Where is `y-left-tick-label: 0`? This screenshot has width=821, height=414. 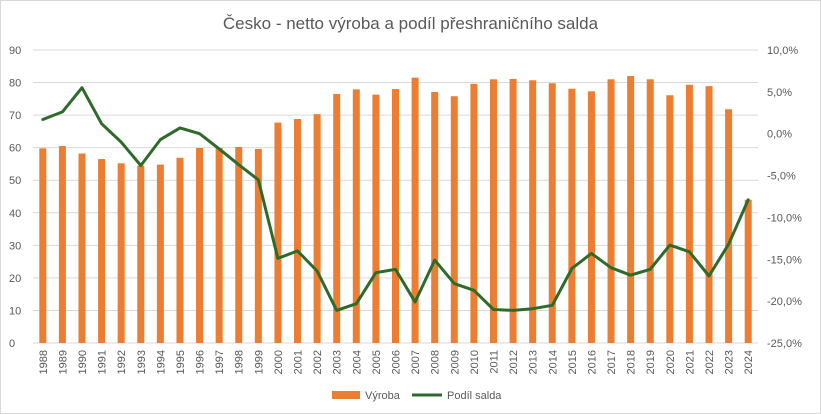
y-left-tick-label: 0 is located at coordinates (12, 344).